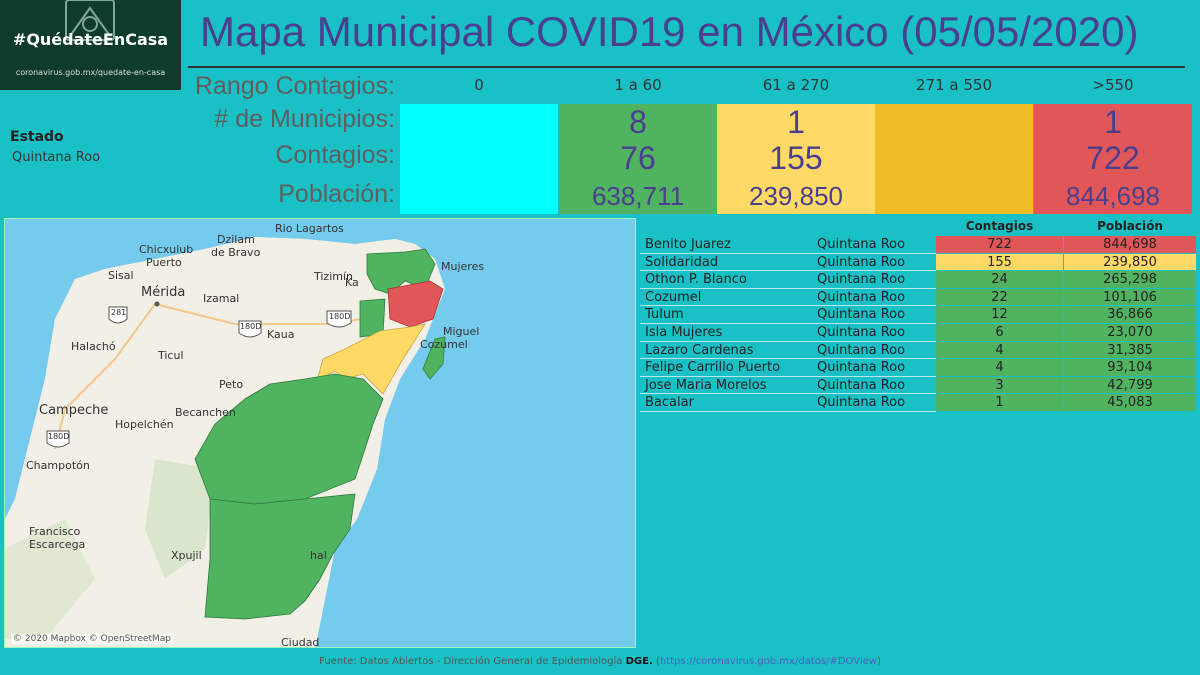  I want to click on map-label-dzilam: Dzilam, so click(236, 239).